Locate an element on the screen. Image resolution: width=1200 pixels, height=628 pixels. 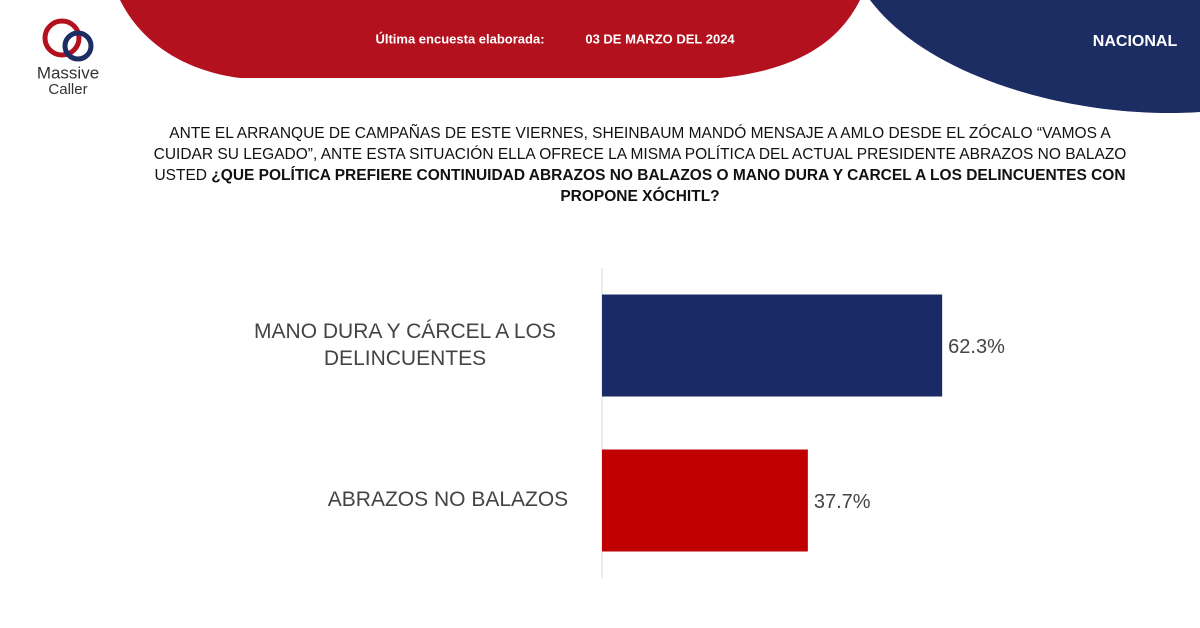
category-label-line: MANO DURA Y CÁRCEL A LOS is located at coordinates (405, 331).